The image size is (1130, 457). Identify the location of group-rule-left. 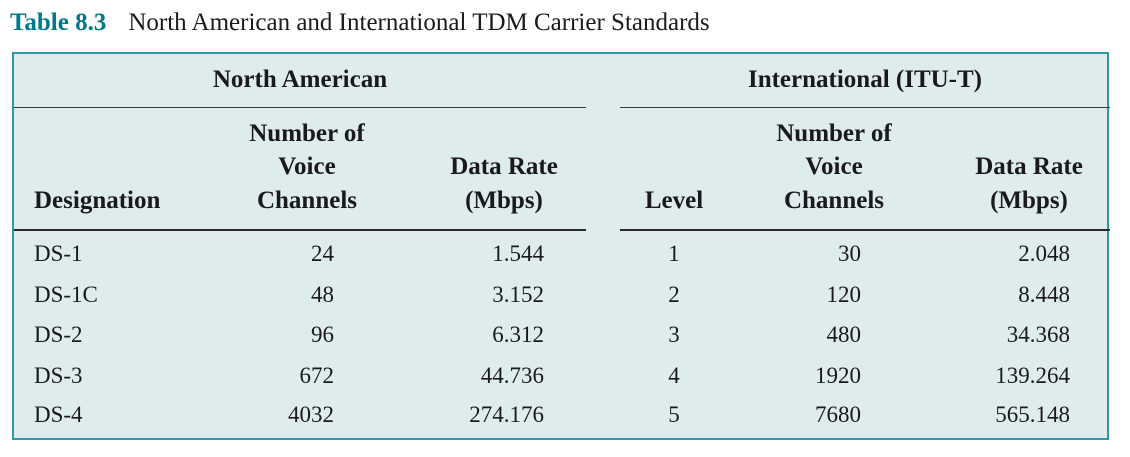
(300, 107).